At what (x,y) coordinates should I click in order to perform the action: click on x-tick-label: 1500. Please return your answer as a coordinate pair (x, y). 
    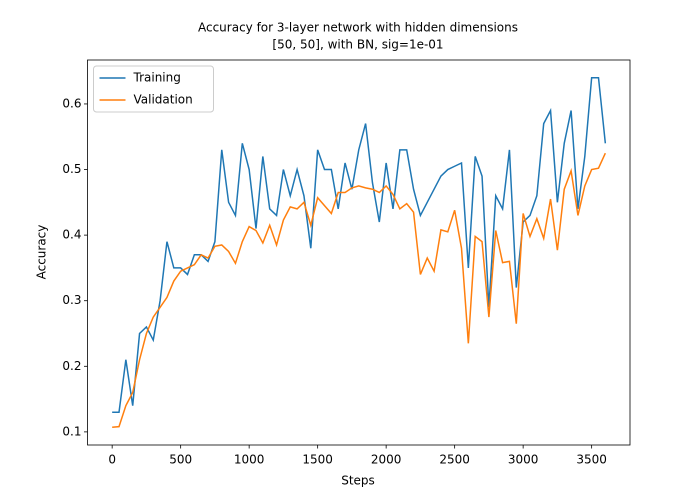
    Looking at the image, I should click on (317, 460).